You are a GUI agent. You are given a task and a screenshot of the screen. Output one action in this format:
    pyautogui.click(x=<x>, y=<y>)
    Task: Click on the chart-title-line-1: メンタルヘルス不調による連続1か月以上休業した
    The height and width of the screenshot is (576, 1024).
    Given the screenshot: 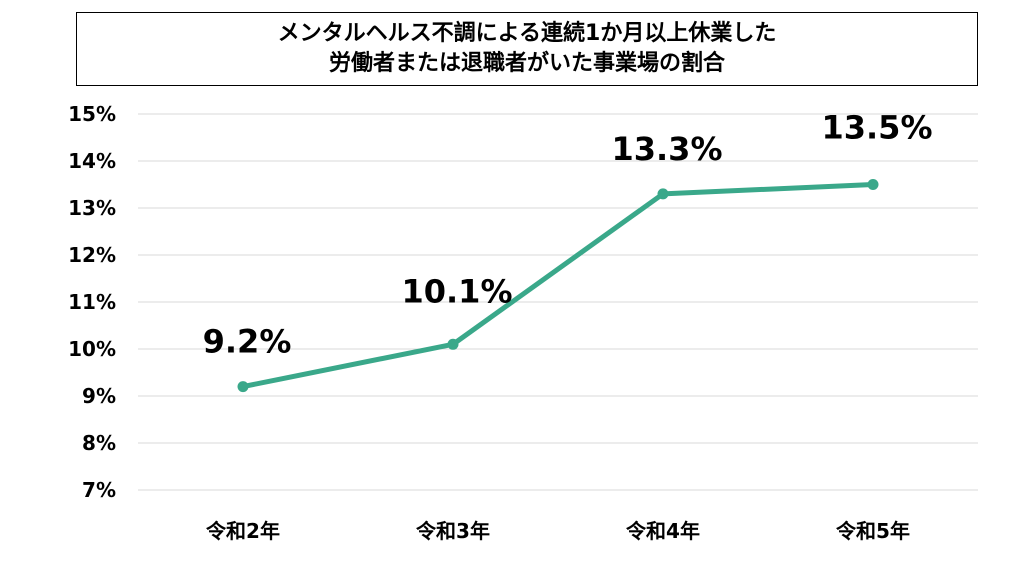 What is the action you would take?
    pyautogui.click(x=527, y=33)
    